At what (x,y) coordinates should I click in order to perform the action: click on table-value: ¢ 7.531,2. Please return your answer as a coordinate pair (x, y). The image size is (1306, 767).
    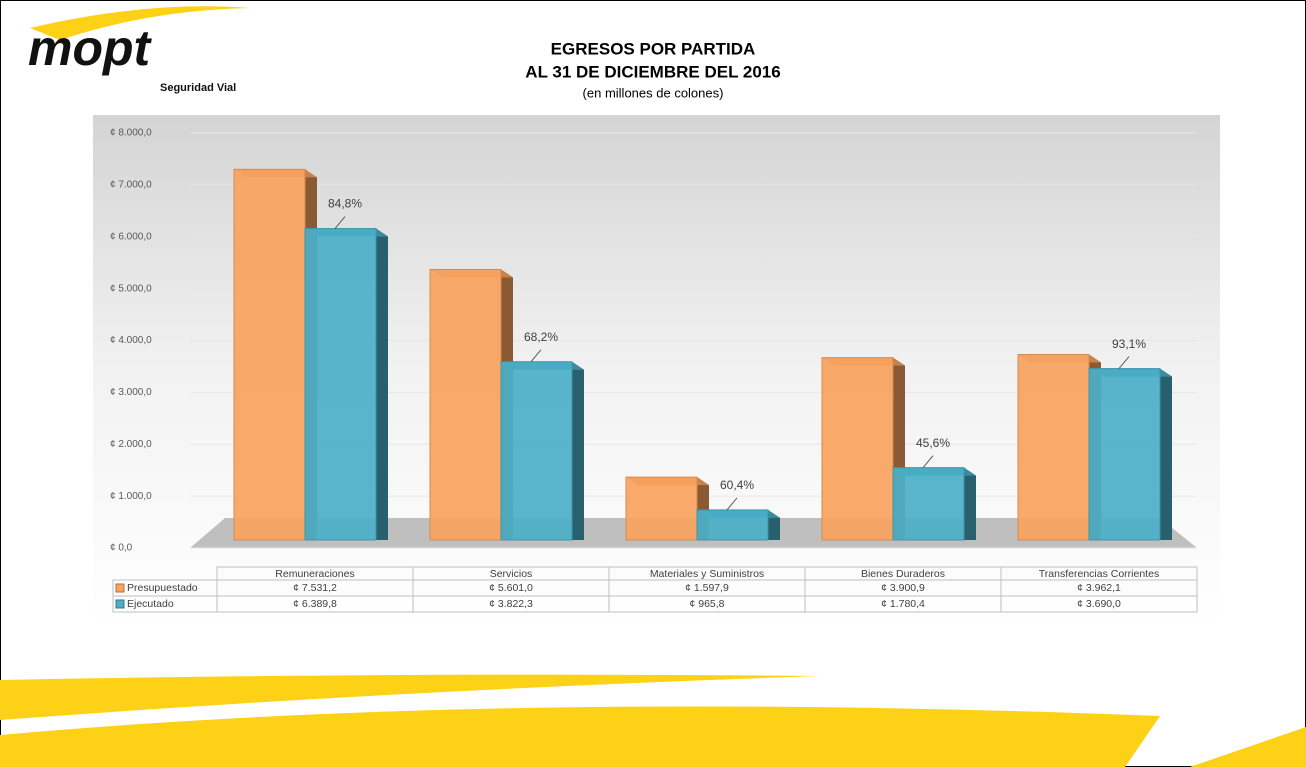
    Looking at the image, I should click on (315, 588).